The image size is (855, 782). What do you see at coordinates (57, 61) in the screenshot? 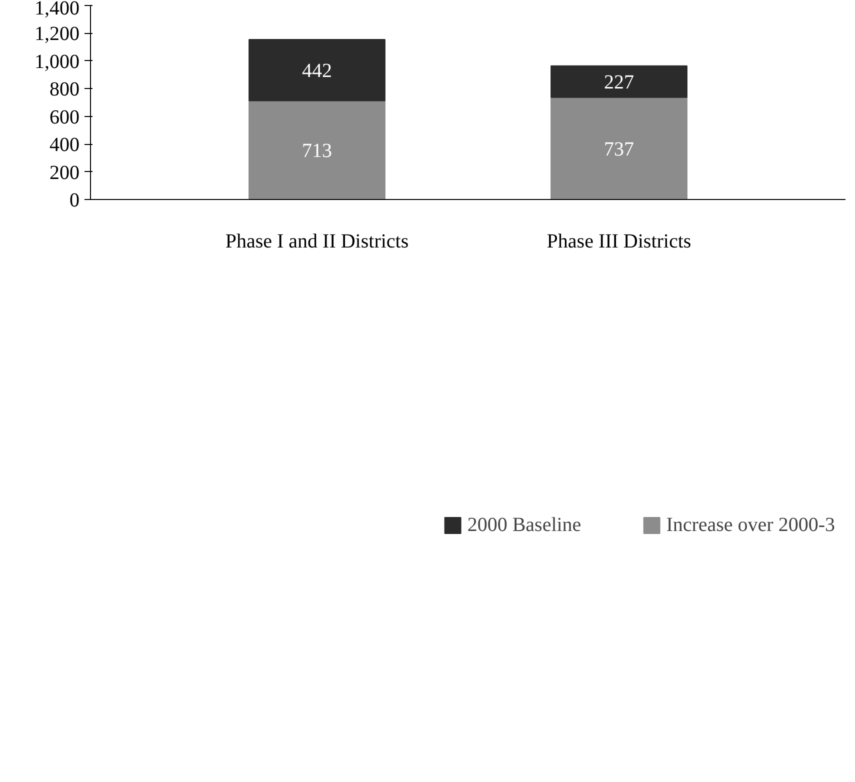
I see `y-tick-label: 1,000` at bounding box center [57, 61].